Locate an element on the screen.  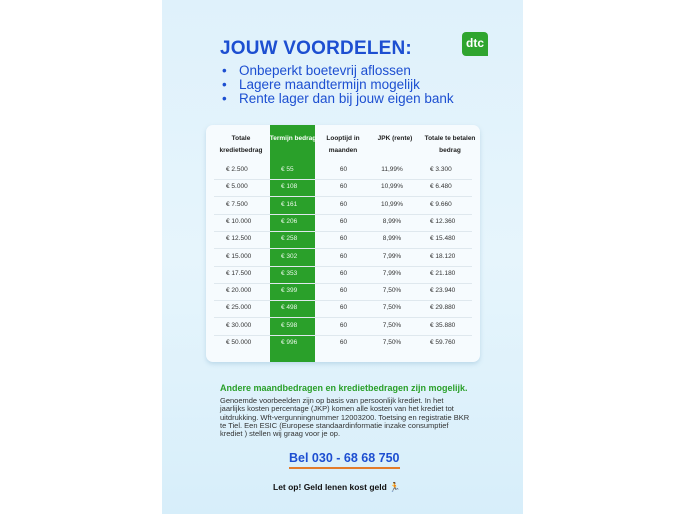
table-row: € 10.000 € 206 60 8,99% € 12.360 is located at coordinates (343, 223).